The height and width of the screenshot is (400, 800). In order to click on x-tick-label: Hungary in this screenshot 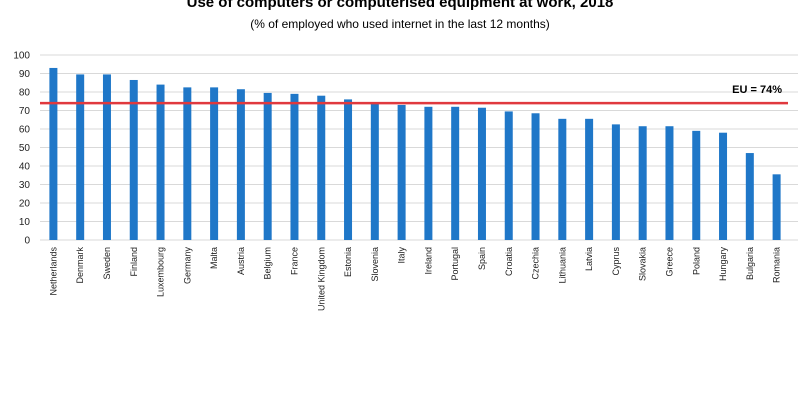, I will do `click(723, 264)`.